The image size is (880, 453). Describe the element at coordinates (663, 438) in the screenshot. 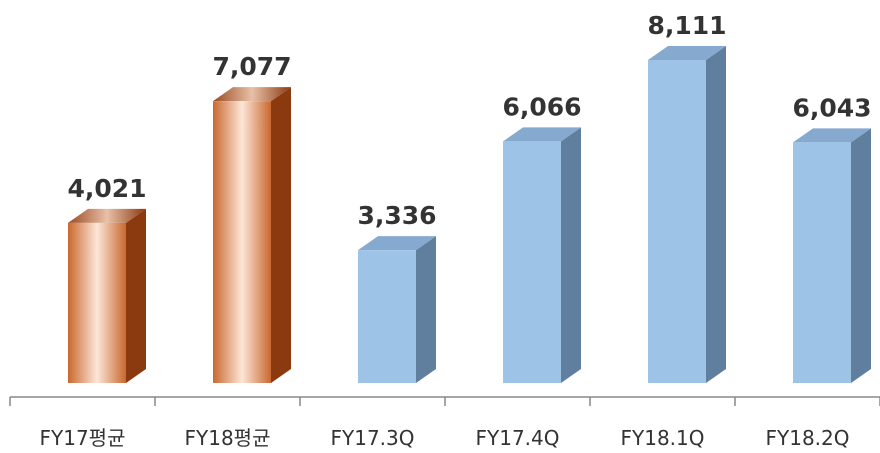

I see `x-tick-label: FY18.1Q` at that location.